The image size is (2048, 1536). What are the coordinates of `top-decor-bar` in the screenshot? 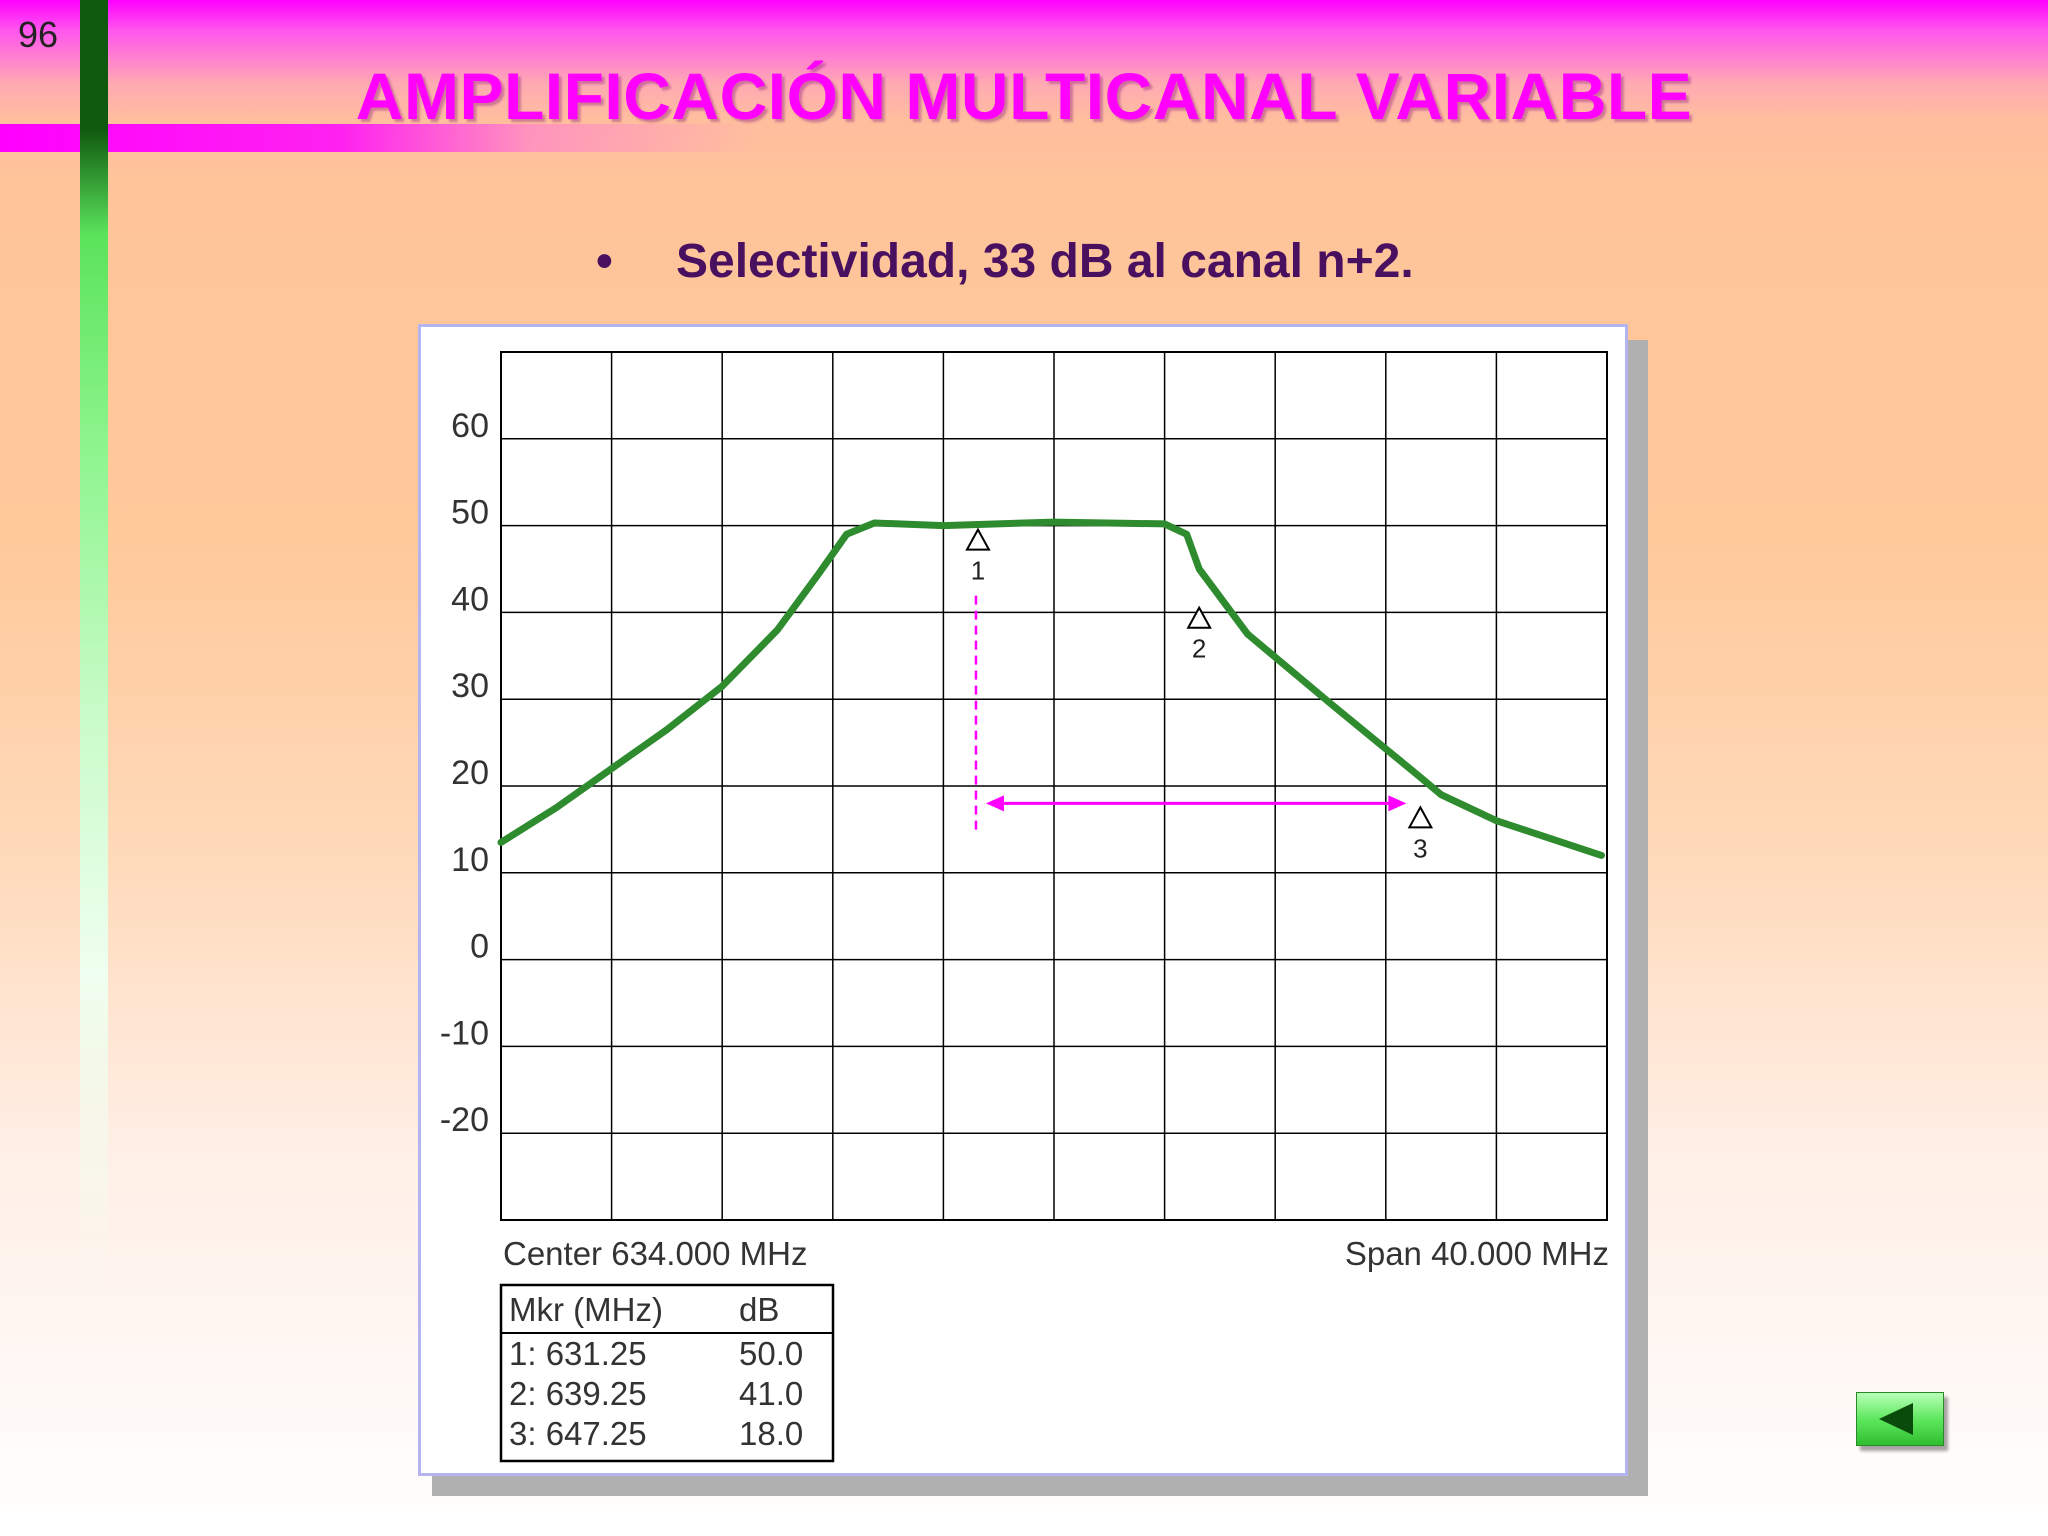 It's located at (1024, 60).